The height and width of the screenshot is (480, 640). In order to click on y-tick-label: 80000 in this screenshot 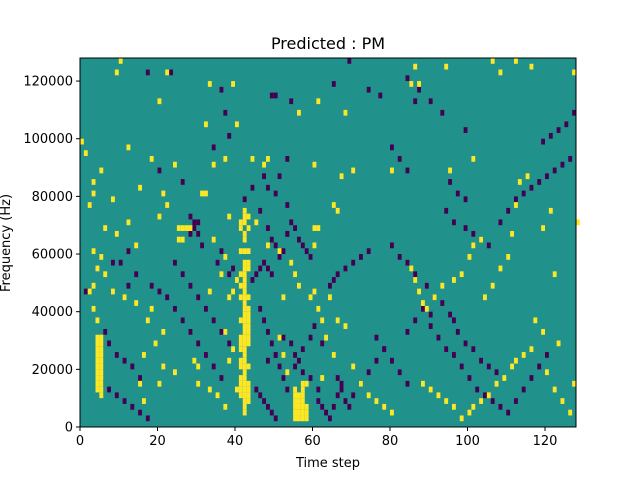, I will do `click(52, 197)`.